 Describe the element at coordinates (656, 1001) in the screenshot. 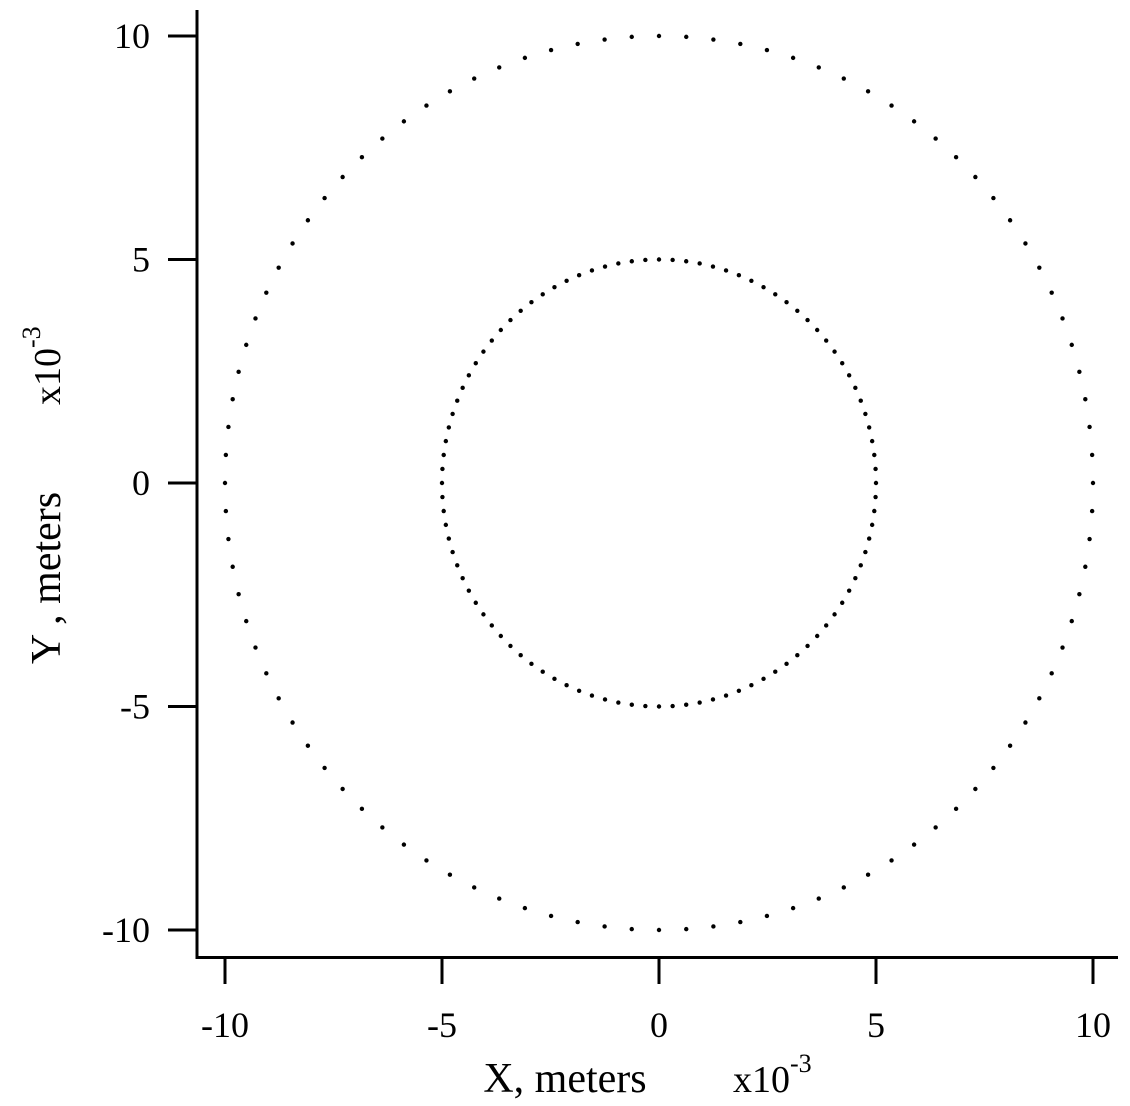

I see `x-axis-ticks: -10 -5 0 5 10` at that location.